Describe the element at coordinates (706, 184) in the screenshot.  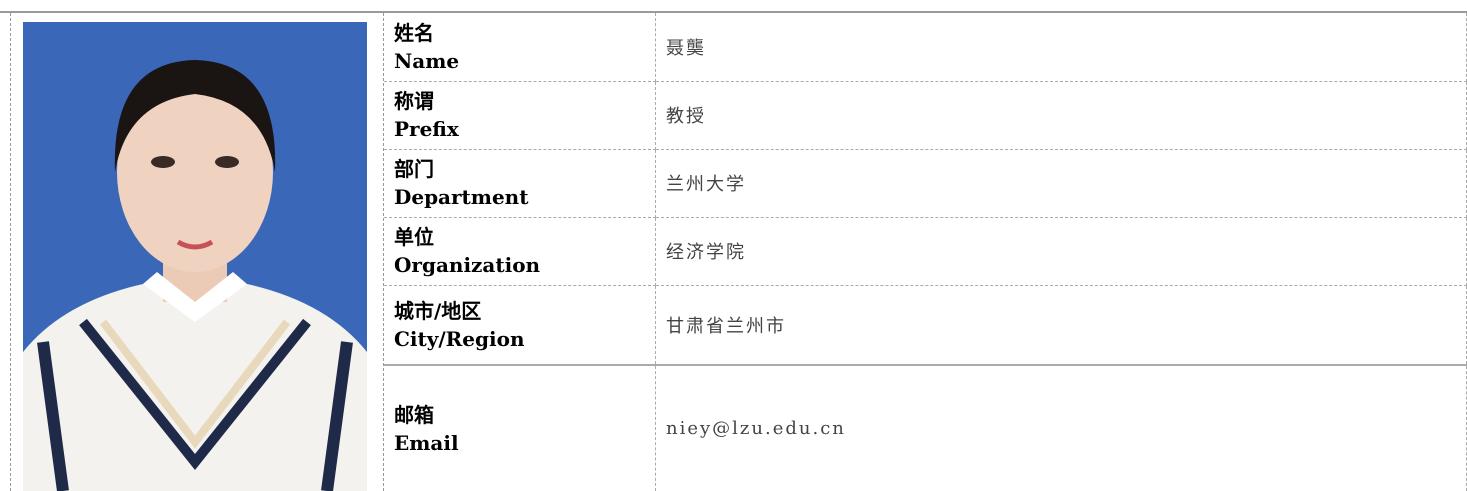
I see `value-text: 兰州大学` at that location.